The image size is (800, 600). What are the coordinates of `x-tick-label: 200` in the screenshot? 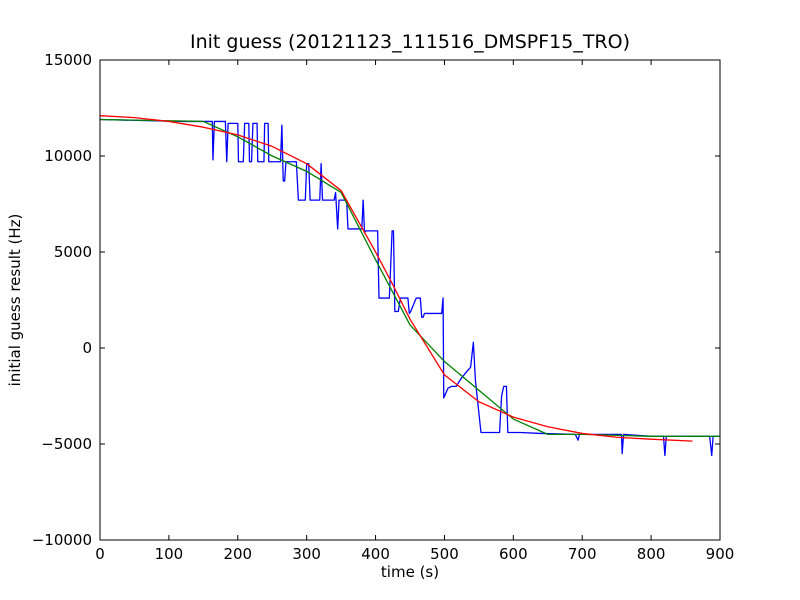 It's located at (237, 554).